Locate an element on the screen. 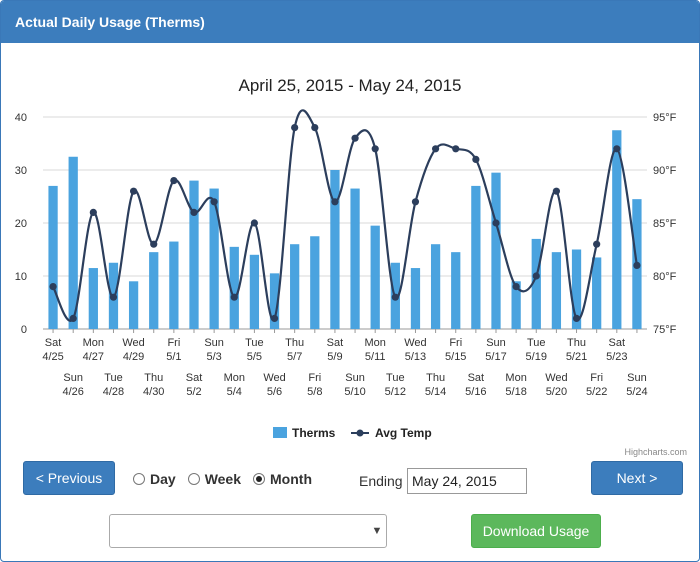 Image resolution: width=700 pixels, height=562 pixels. x-tick-label-date: 5/19 is located at coordinates (536, 357).